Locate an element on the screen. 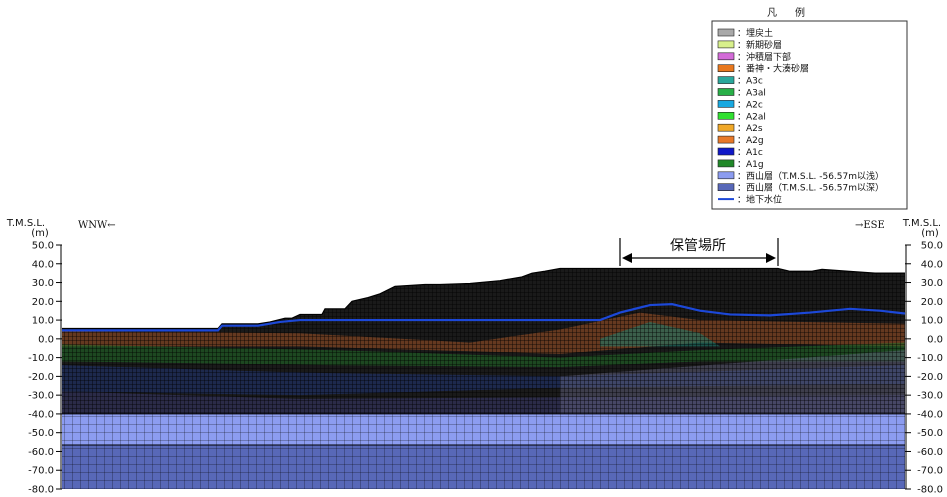 This screenshot has width=947, height=497. legend-label: ：A2g is located at coordinates (750, 141).